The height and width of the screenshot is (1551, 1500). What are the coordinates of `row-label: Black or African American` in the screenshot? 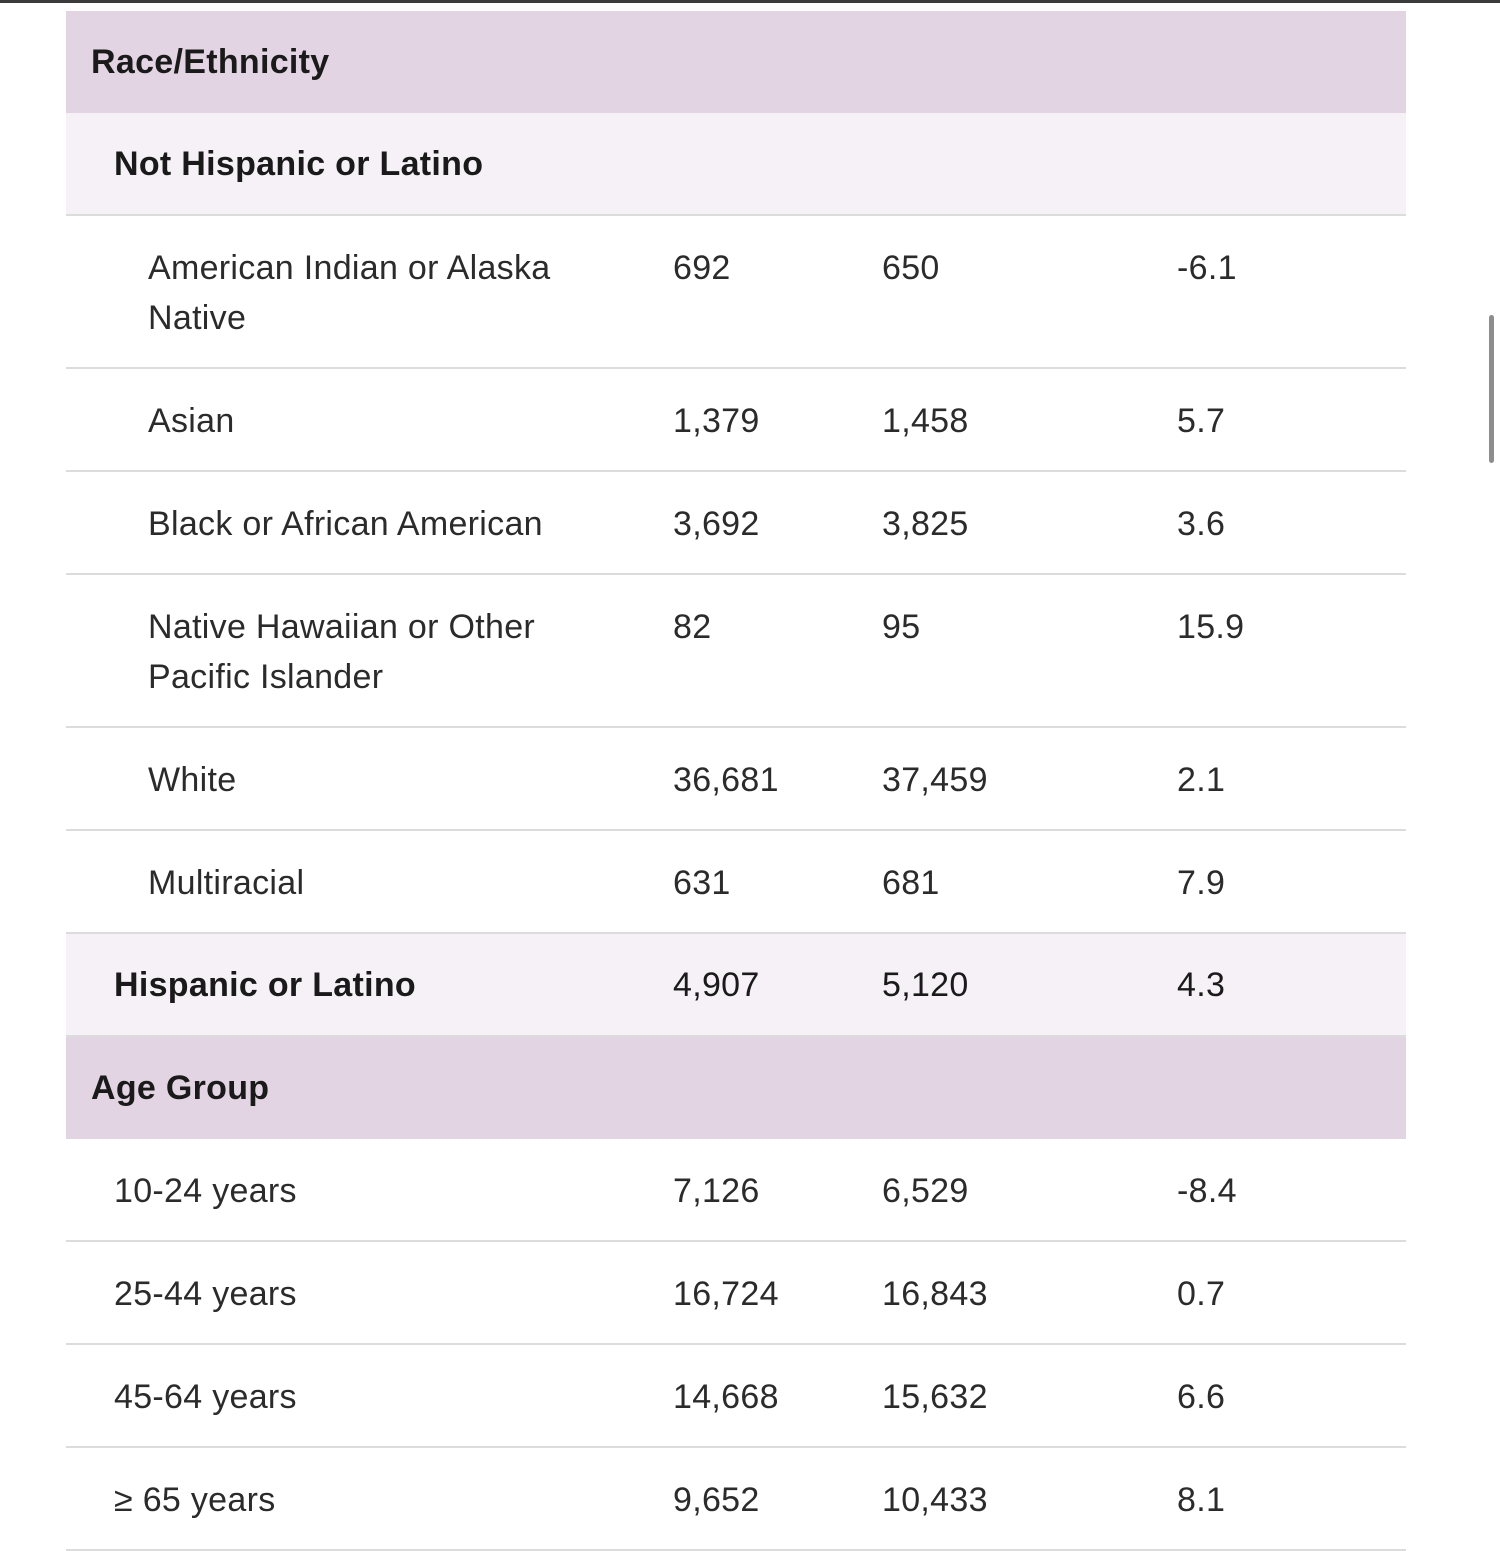 It's located at (369, 523).